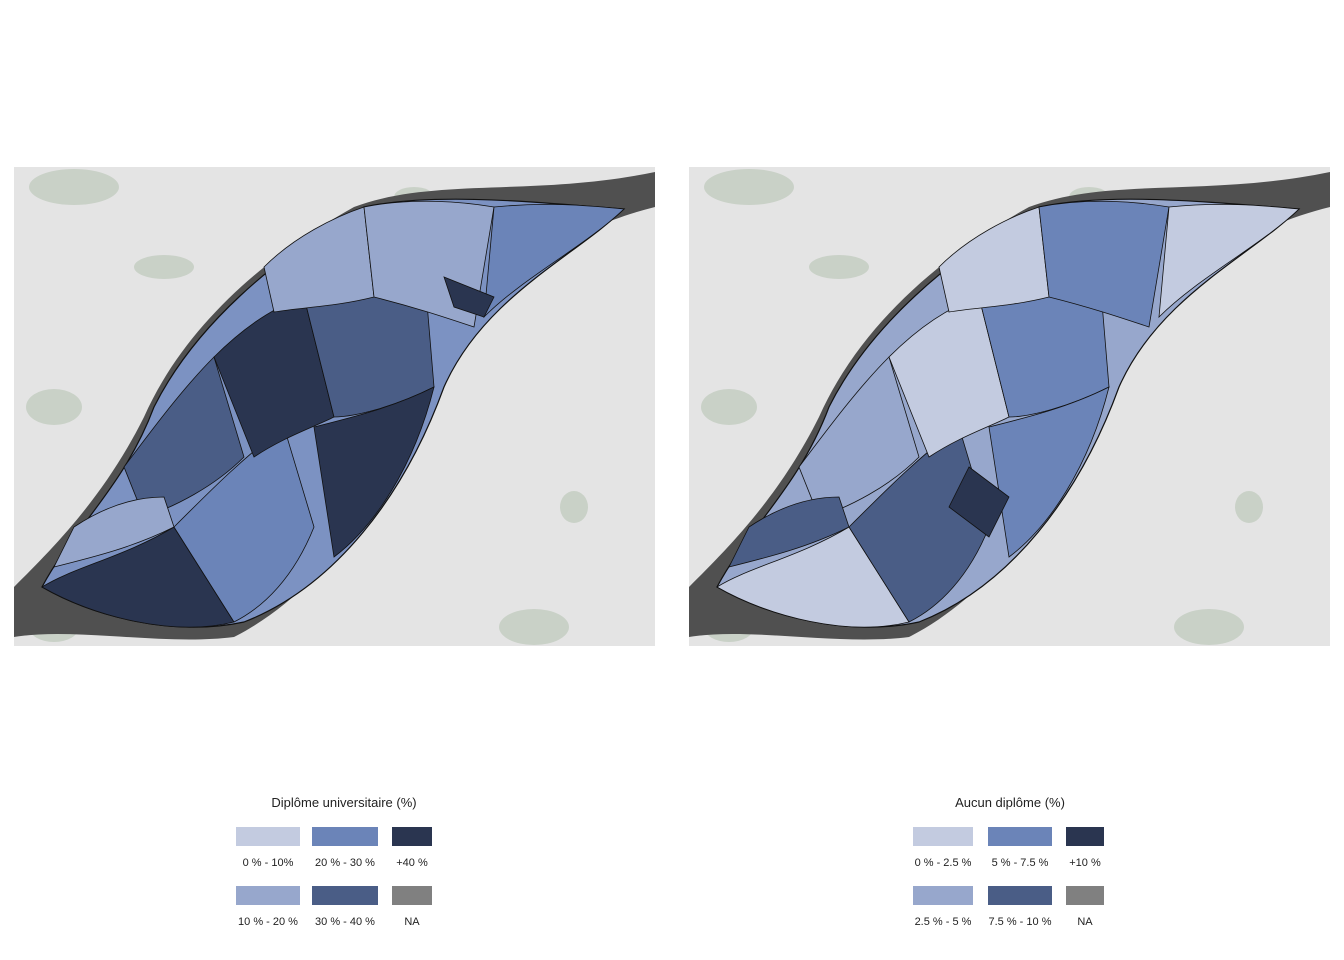 This screenshot has width=1344, height=960. Describe the element at coordinates (345, 863) in the screenshot. I see `legend-label: 20 % - 30 %` at that location.